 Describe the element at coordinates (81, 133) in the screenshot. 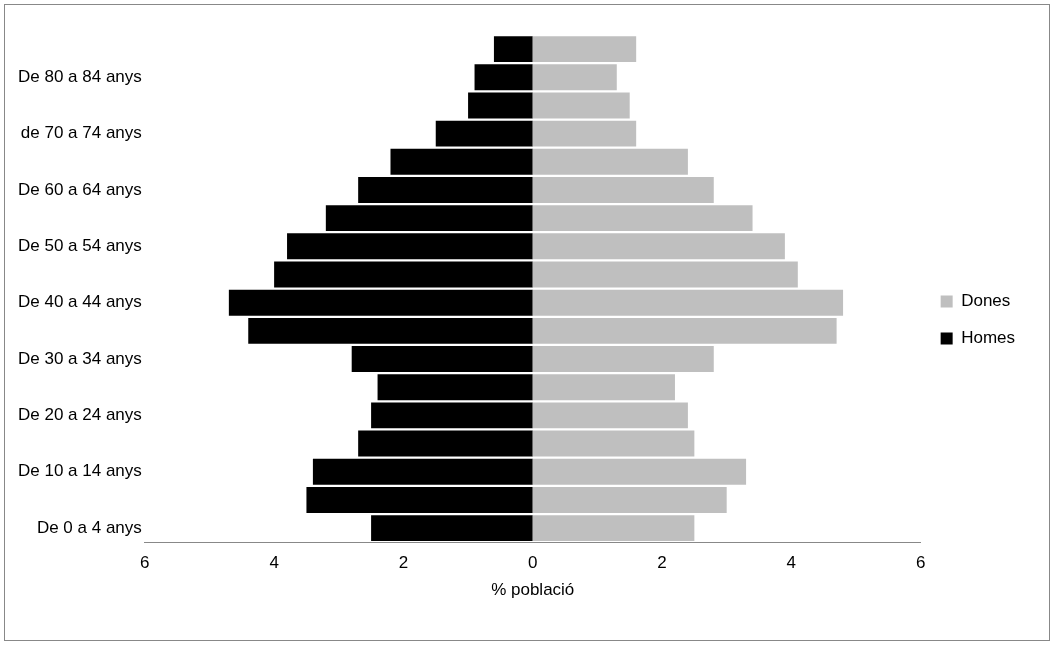

I see `y-tick-label: de 70 a 74 anys` at that location.